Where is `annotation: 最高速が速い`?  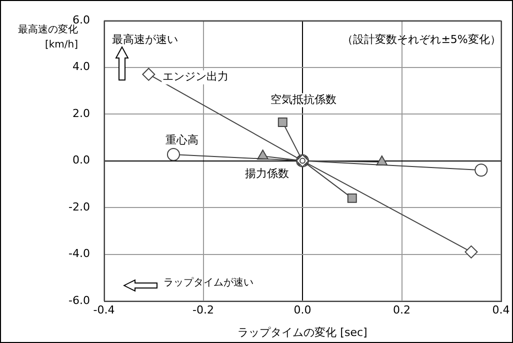
annotation: 最高速が速い is located at coordinates (145, 39).